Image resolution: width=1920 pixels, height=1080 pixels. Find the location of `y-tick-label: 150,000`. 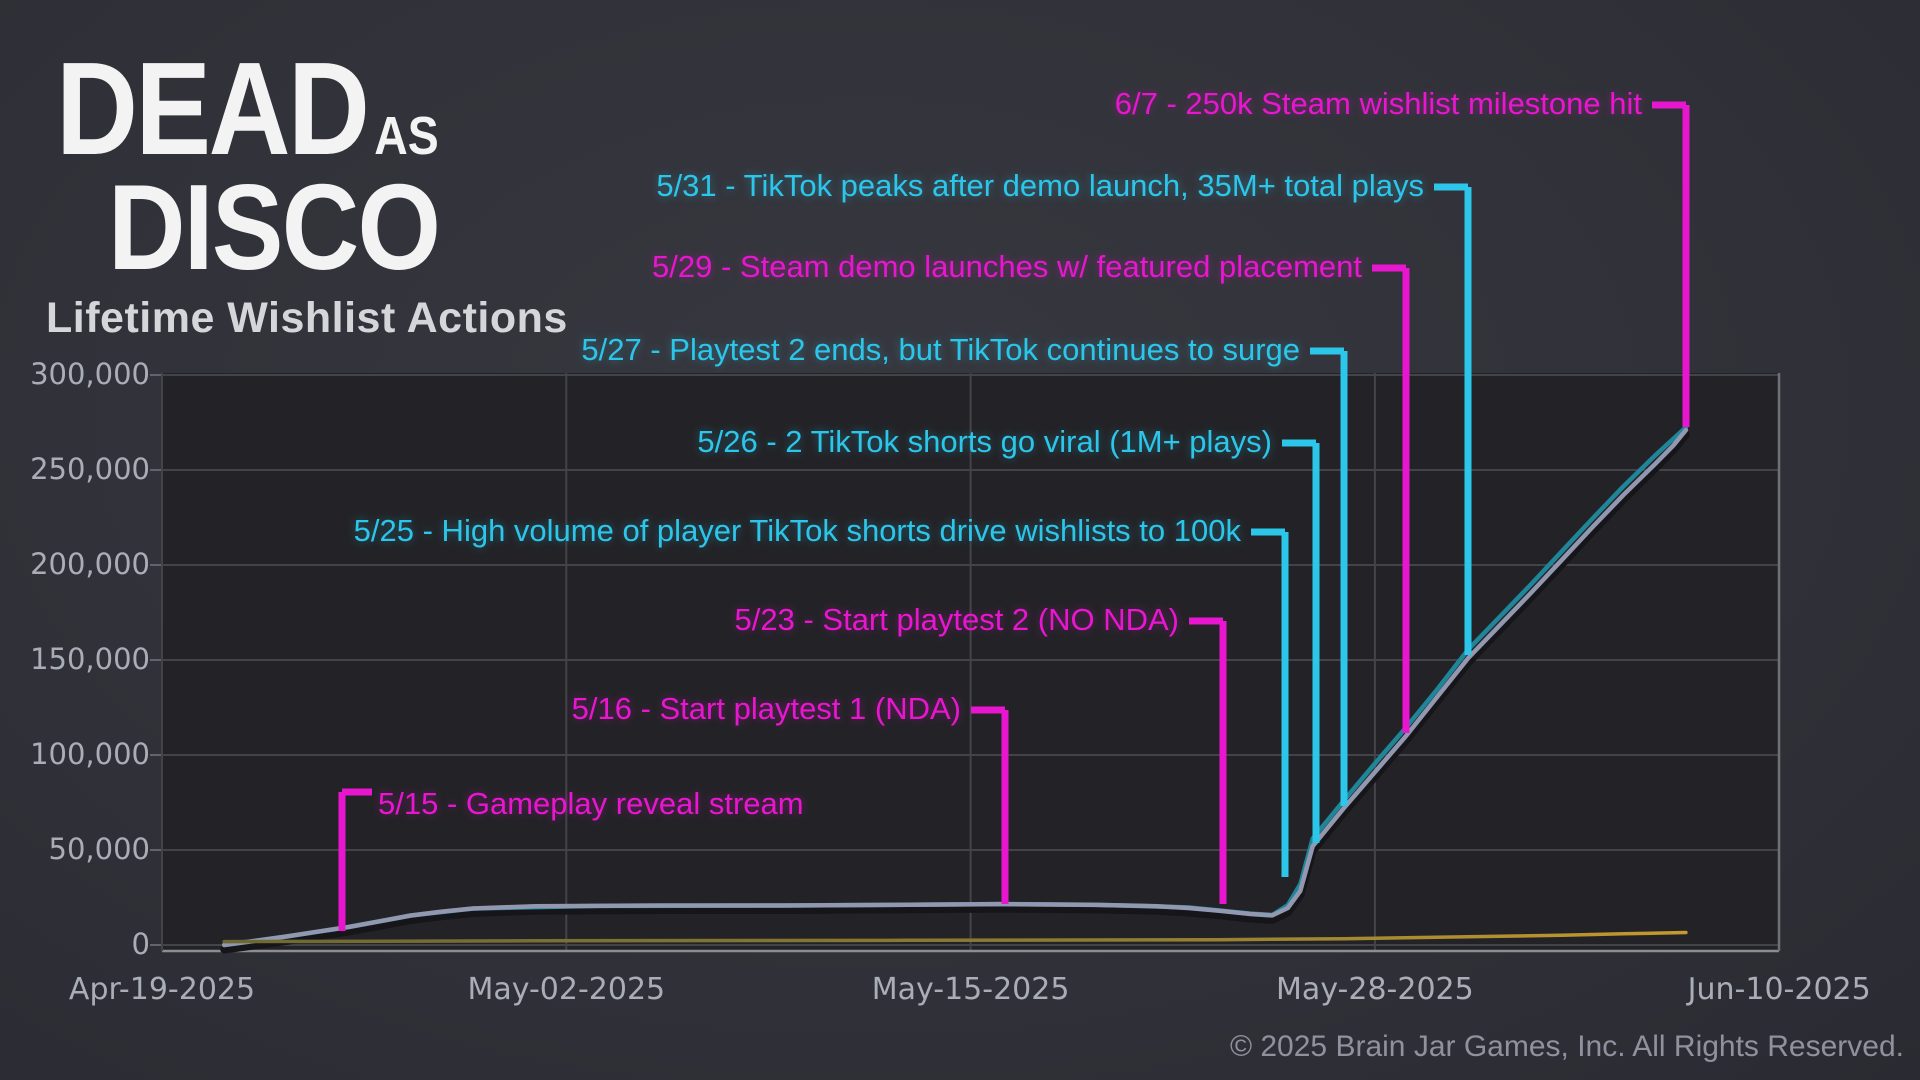

y-tick-label: 150,000 is located at coordinates (90, 659).